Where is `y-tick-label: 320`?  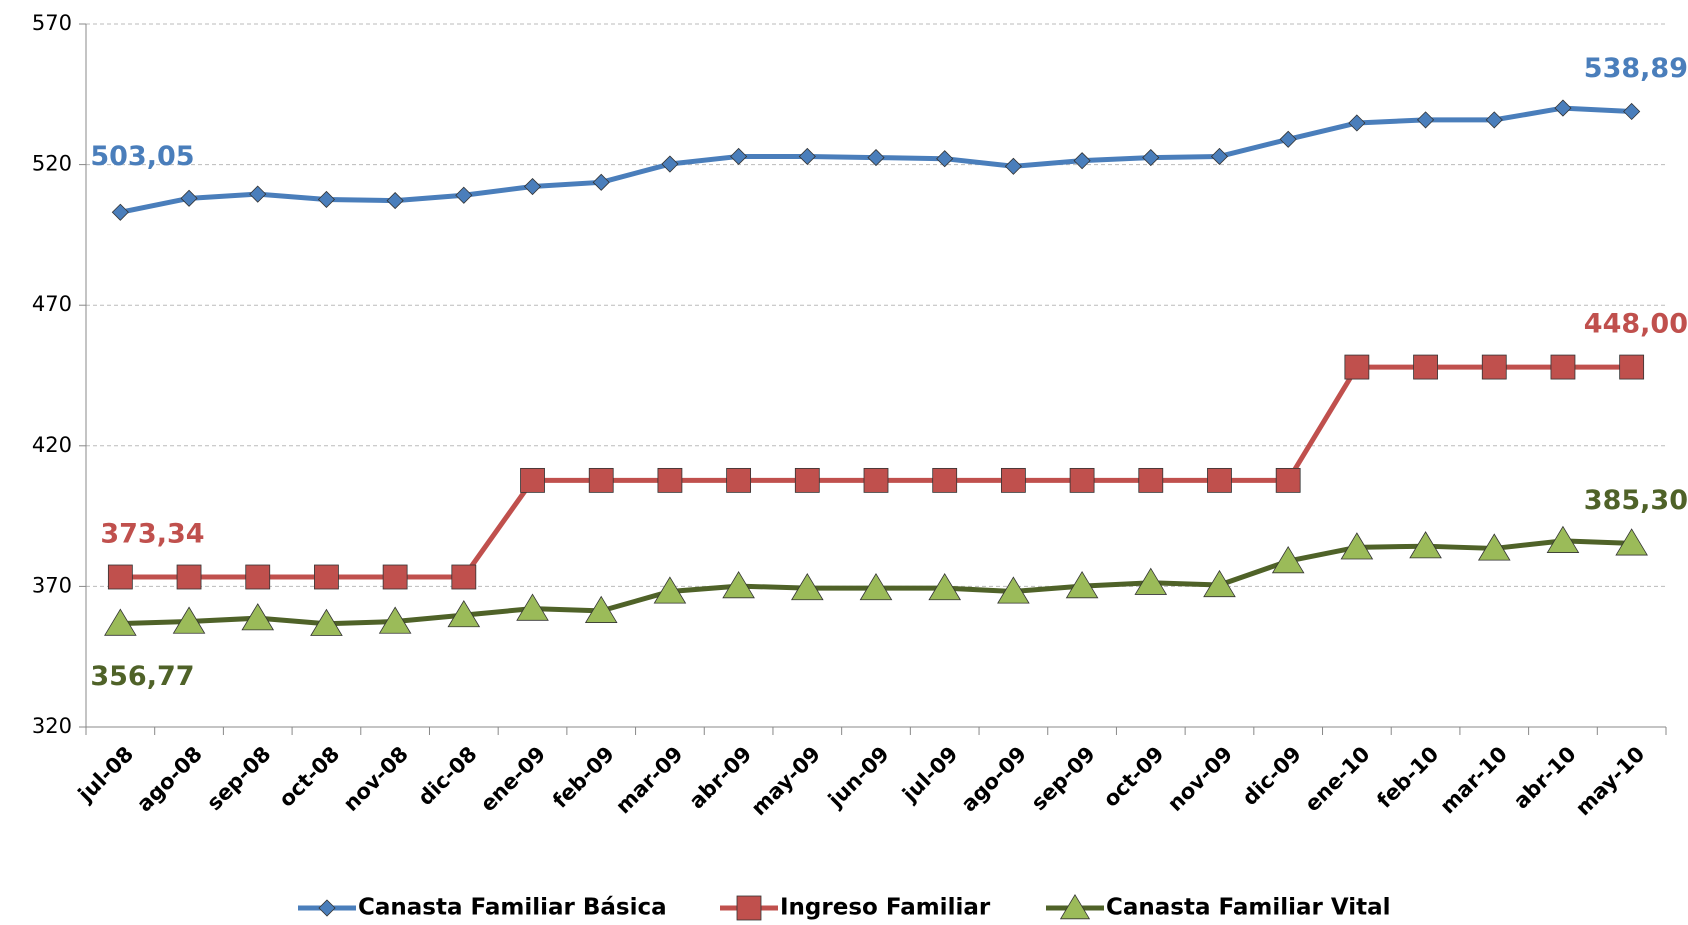 y-tick-label: 320 is located at coordinates (52, 726).